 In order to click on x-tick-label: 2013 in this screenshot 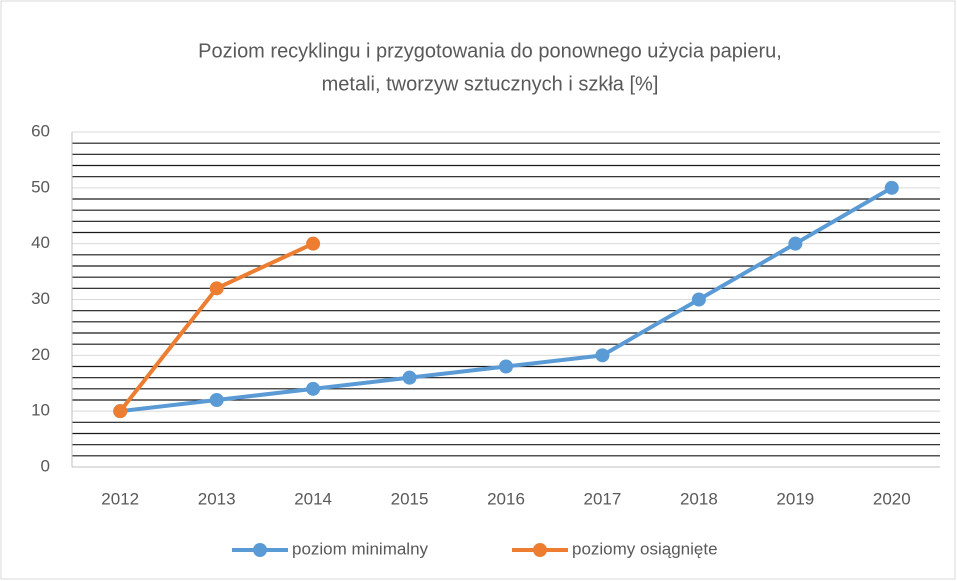, I will do `click(217, 498)`.